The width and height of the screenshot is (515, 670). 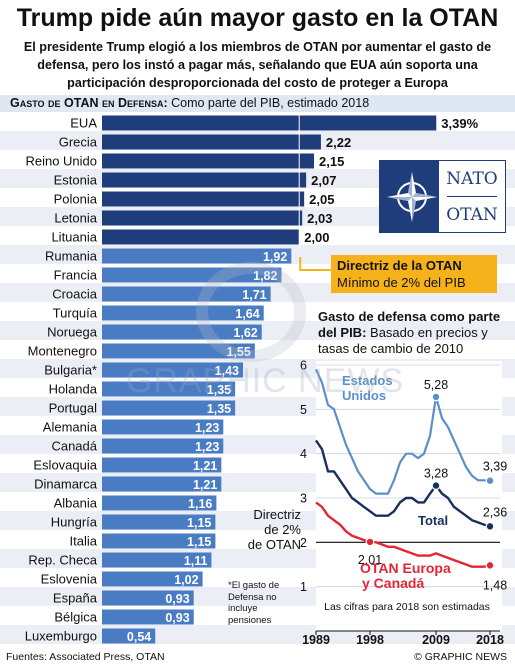 What do you see at coordinates (316, 640) in the screenshot?
I see `x-tick-label: 1989` at bounding box center [316, 640].